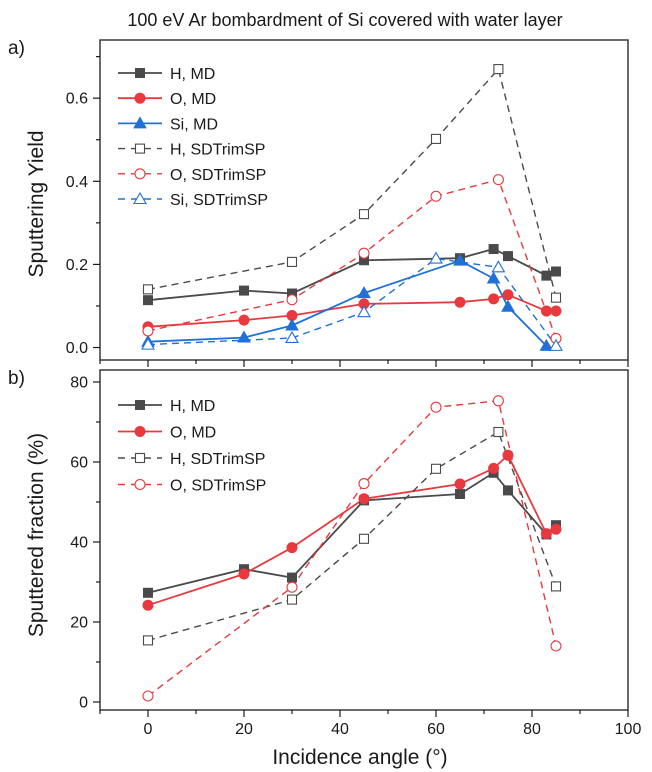 The height and width of the screenshot is (772, 652). Describe the element at coordinates (36, 535) in the screenshot. I see `panel-b-y-axis-label: Sputtered fraction (%)` at that location.